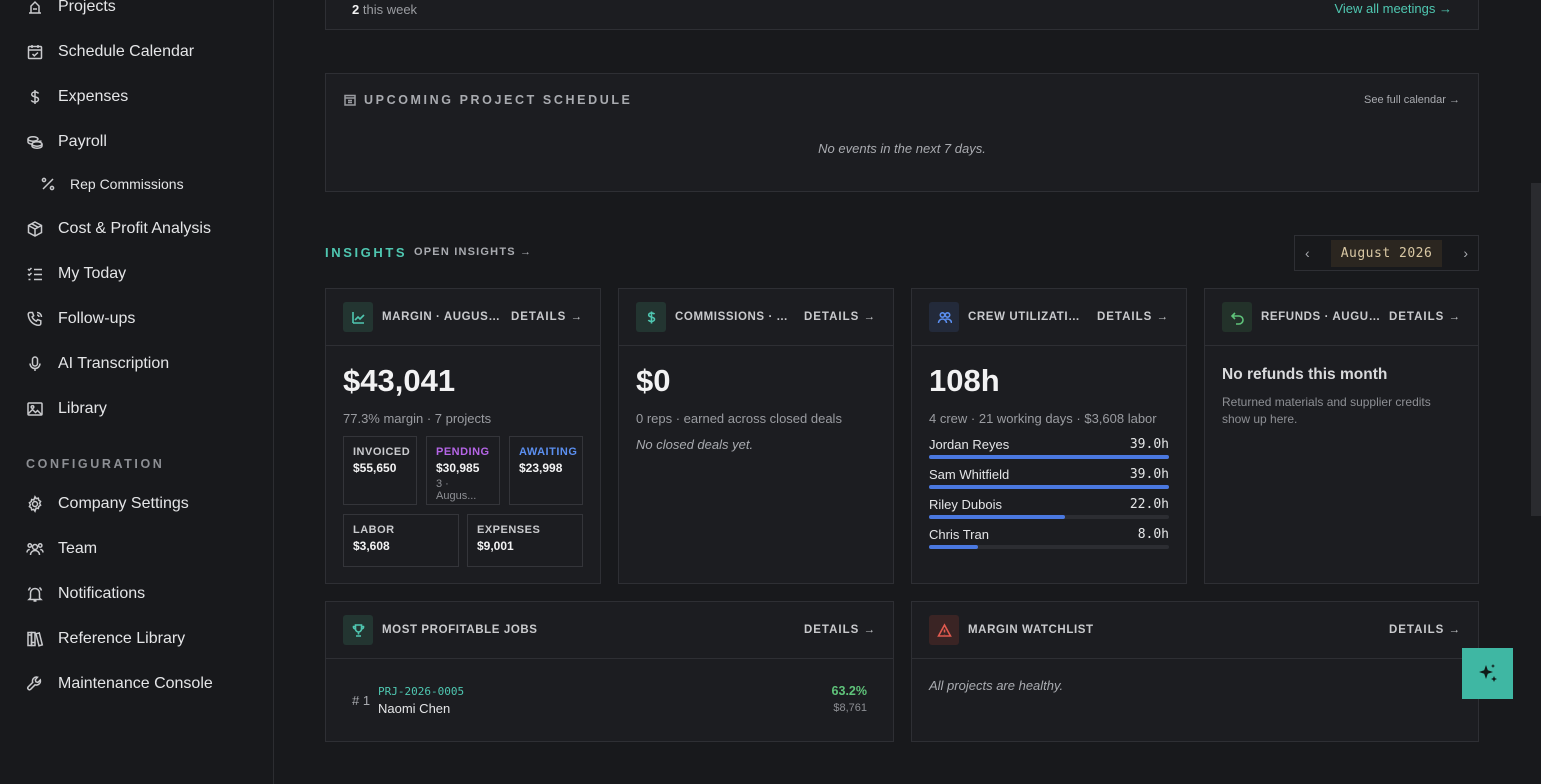  Describe the element at coordinates (414, 708) in the screenshot. I see `job-client: Naomi Chen` at that location.